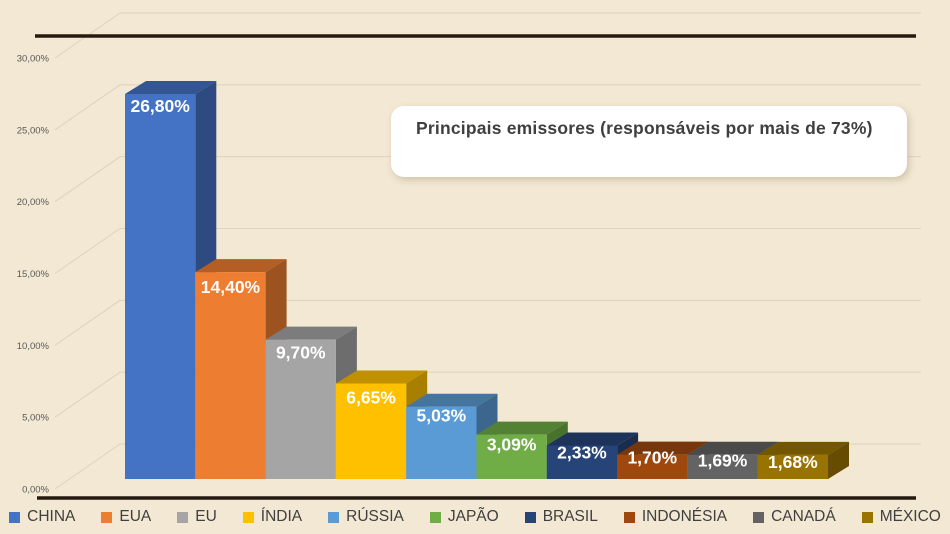 This screenshot has height=534, width=950. Describe the element at coordinates (530, 517) in the screenshot. I see `legend-swatch-brasil` at that location.